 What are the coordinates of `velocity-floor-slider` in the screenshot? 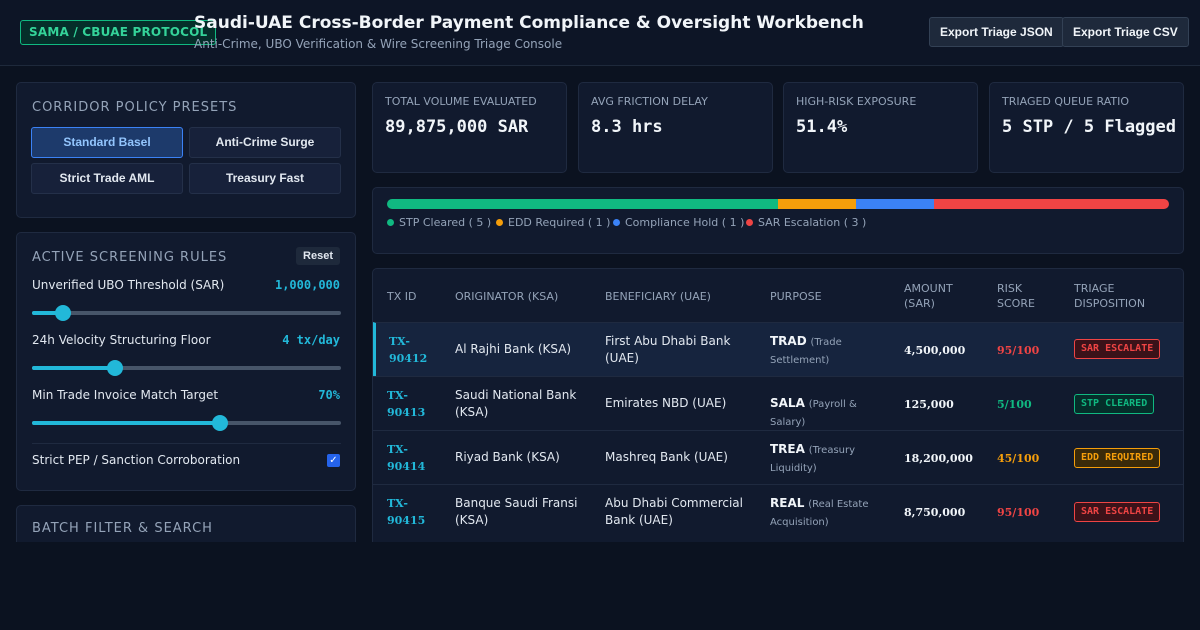 It's located at (186, 368).